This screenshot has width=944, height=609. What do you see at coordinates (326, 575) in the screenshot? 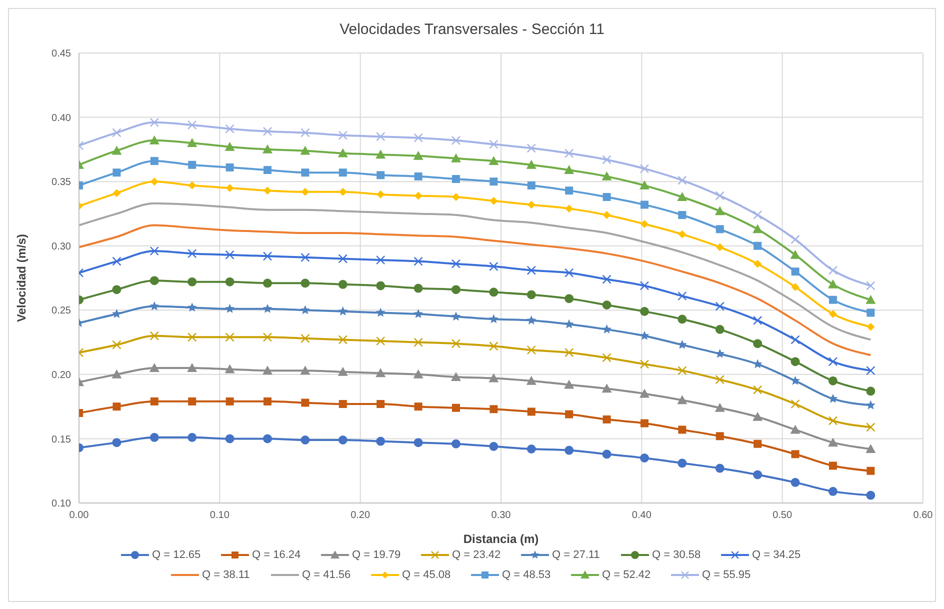
I see `legend-label: Q = 41.56` at bounding box center [326, 575].